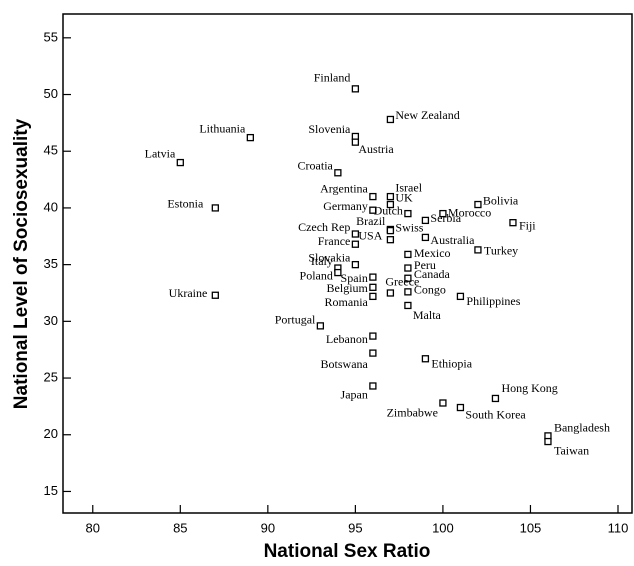 This screenshot has width=634, height=566. What do you see at coordinates (347, 302) in the screenshot?
I see `point-label: Romania` at bounding box center [347, 302].